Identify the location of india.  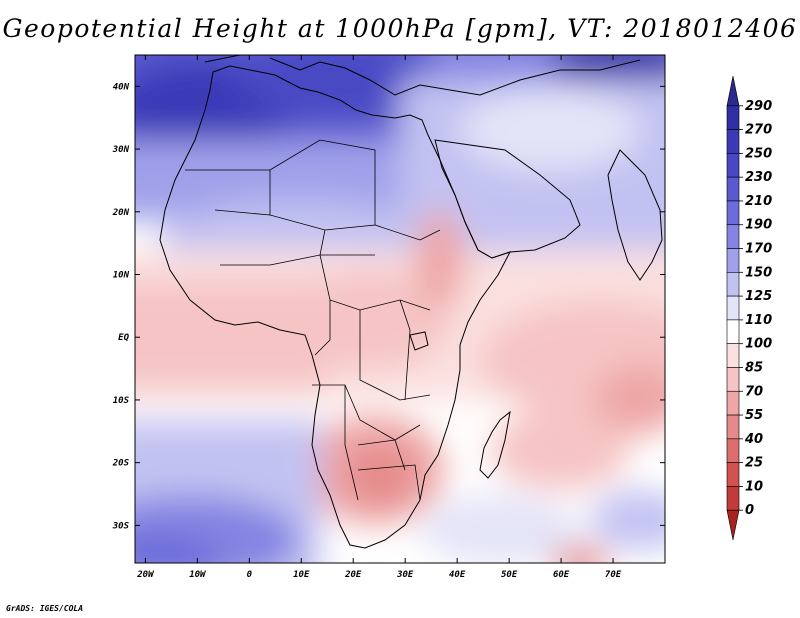
(635, 215).